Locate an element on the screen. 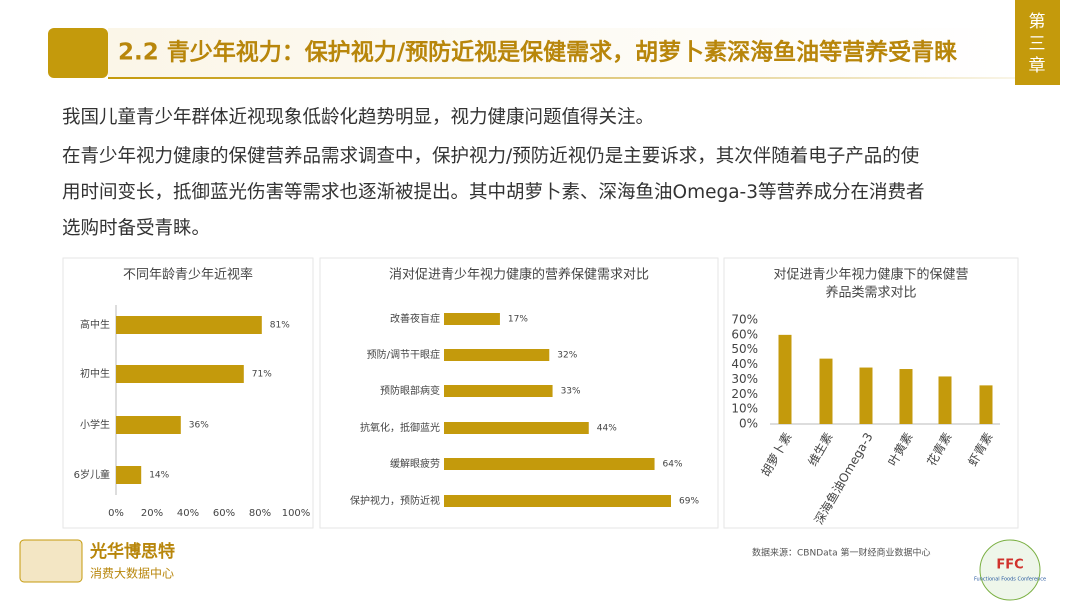 The height and width of the screenshot is (608, 1080). category-label: 预防眼部病变 is located at coordinates (410, 390).